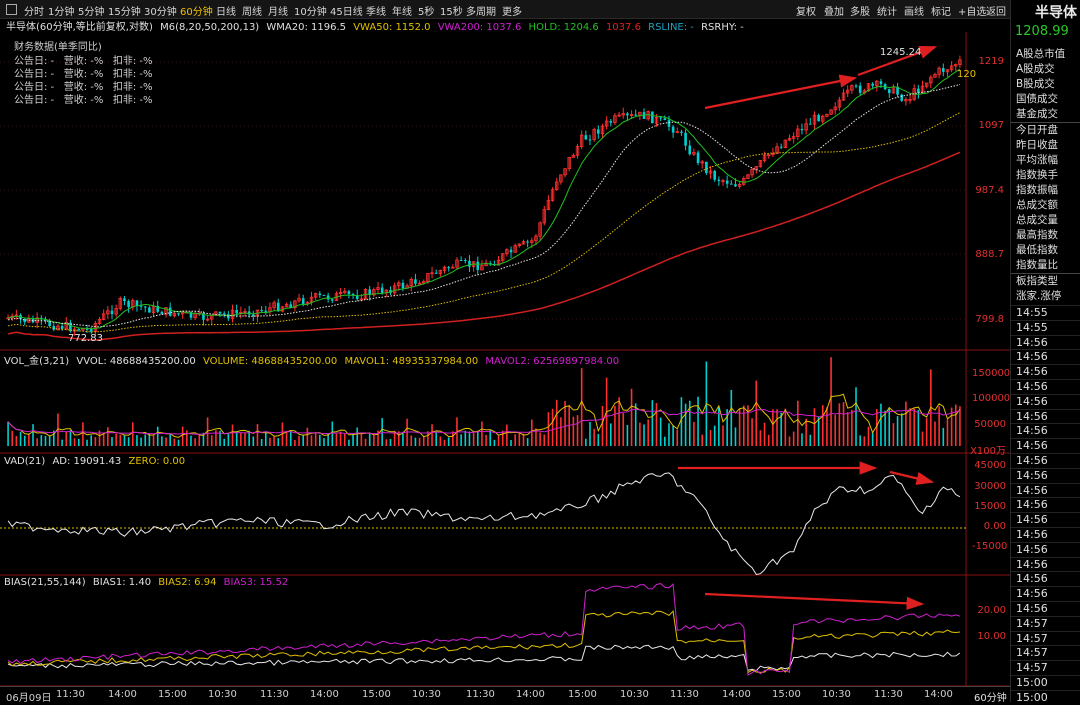  Describe the element at coordinates (1039, 296) in the screenshot. I see `stat-menu-item: 涨家.涨停` at that location.